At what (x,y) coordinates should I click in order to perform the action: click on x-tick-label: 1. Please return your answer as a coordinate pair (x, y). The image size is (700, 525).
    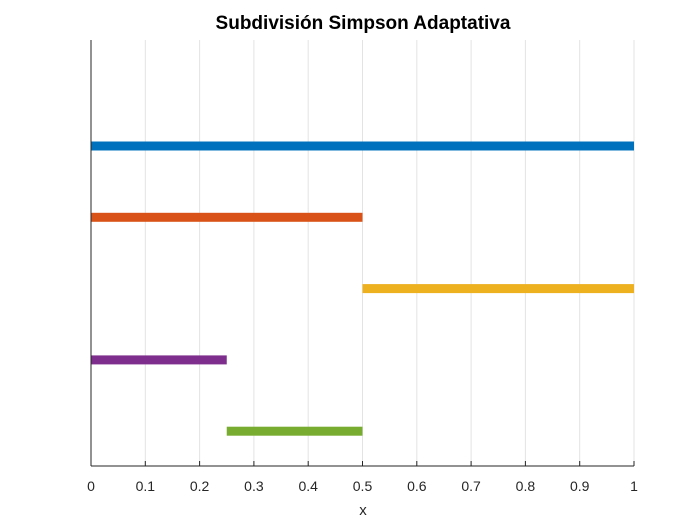
    Looking at the image, I should click on (634, 486).